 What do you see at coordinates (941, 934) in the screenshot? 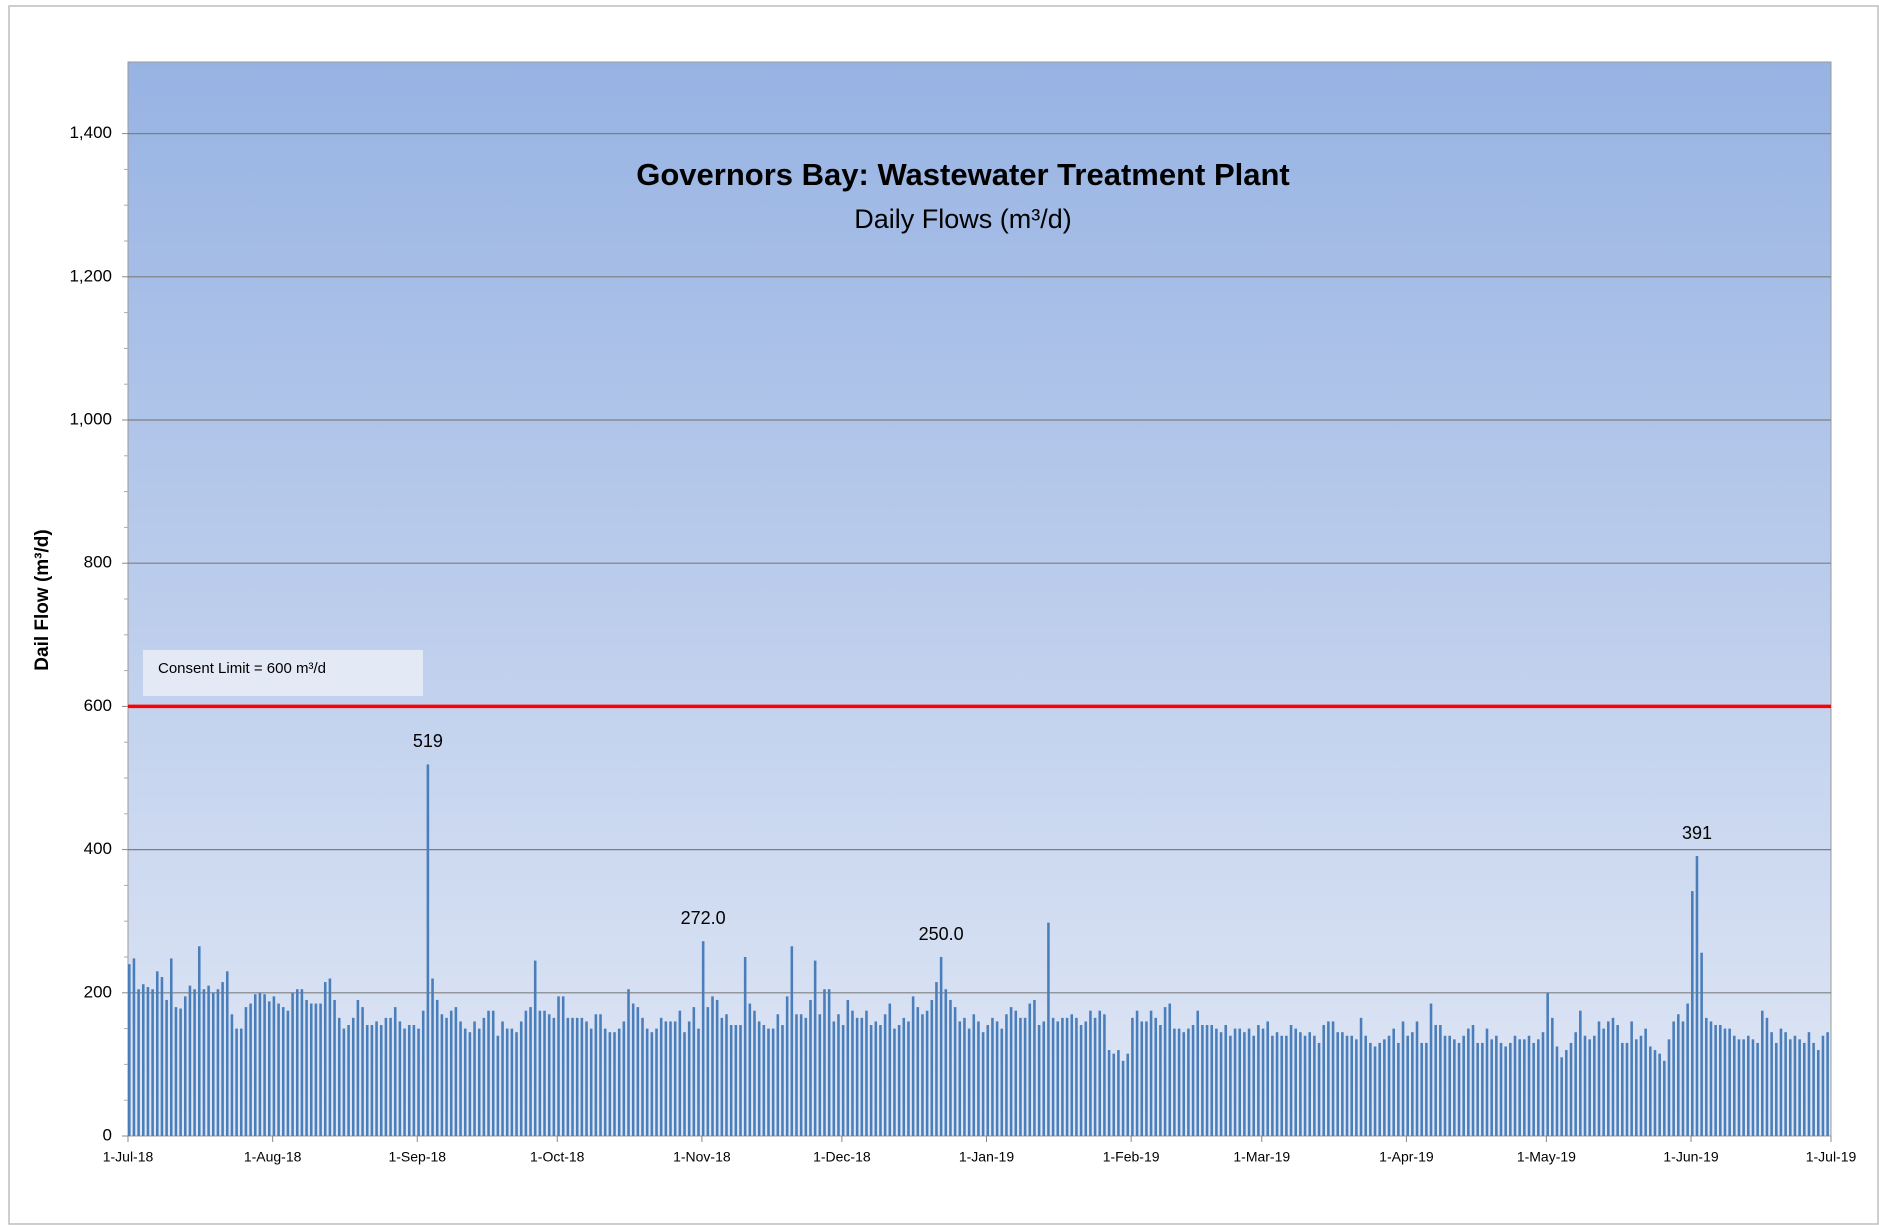
I see `data-label: 250.0` at bounding box center [941, 934].